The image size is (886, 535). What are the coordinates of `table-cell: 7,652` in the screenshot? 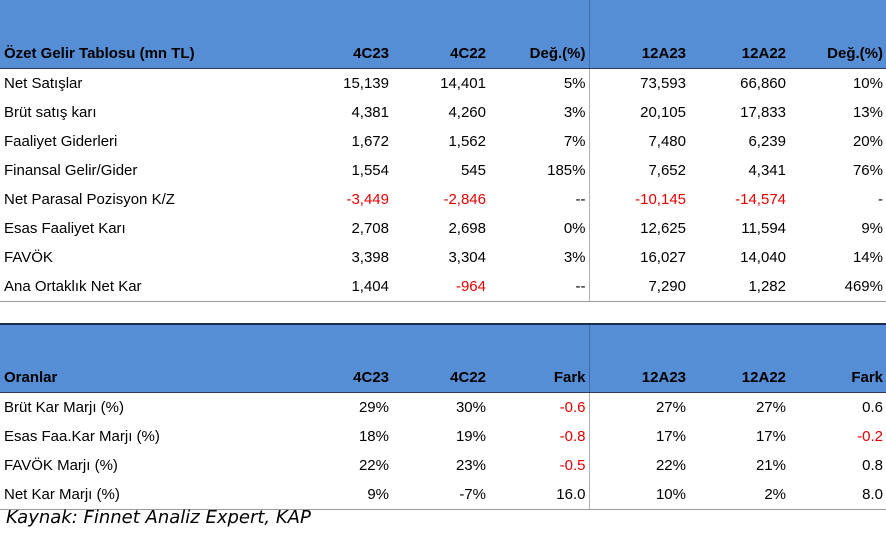 It's located at (667, 170).